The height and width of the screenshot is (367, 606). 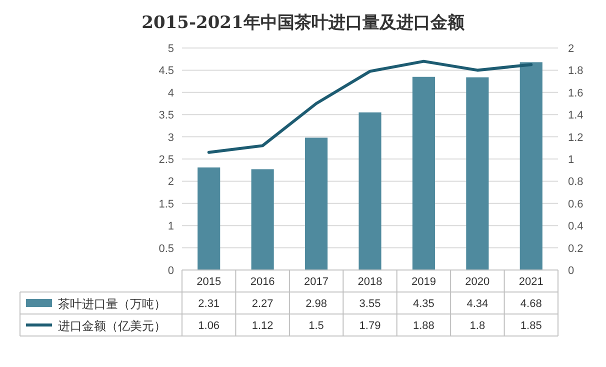 What do you see at coordinates (209, 304) in the screenshot?
I see `data-label: 2.31` at bounding box center [209, 304].